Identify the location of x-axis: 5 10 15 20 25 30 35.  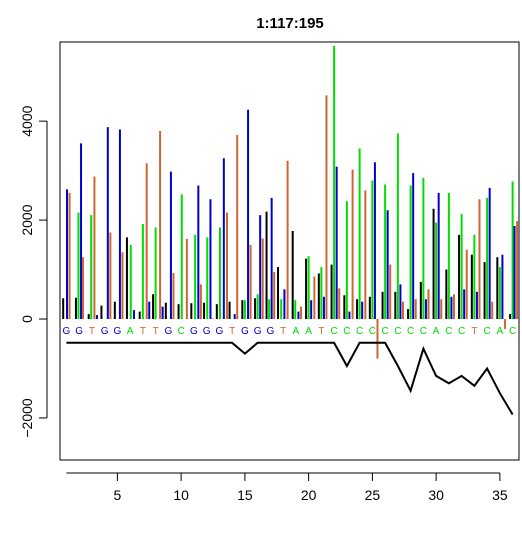
(287, 487).